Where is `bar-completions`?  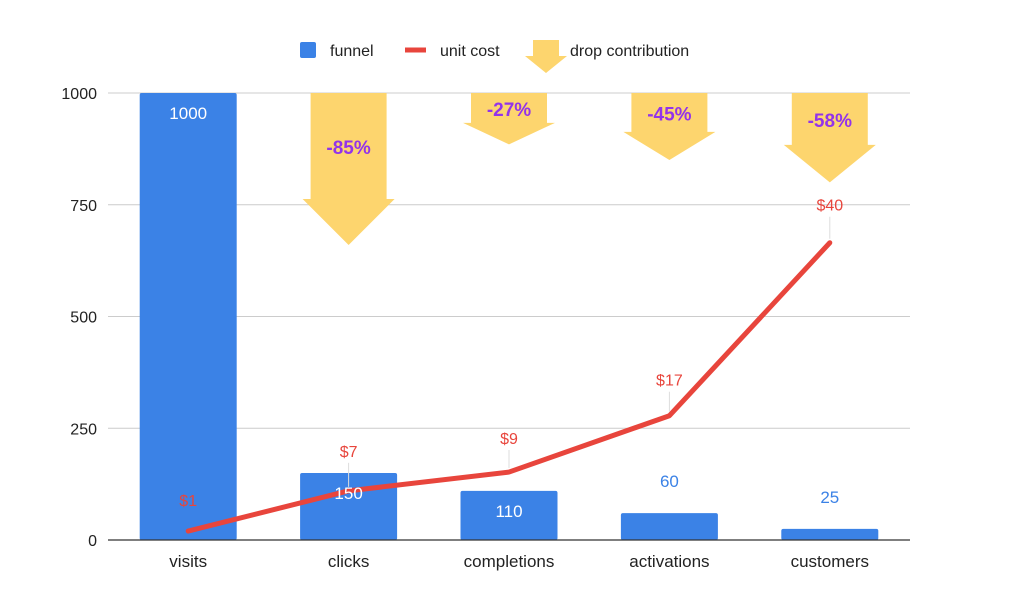 bar-completions is located at coordinates (509, 515).